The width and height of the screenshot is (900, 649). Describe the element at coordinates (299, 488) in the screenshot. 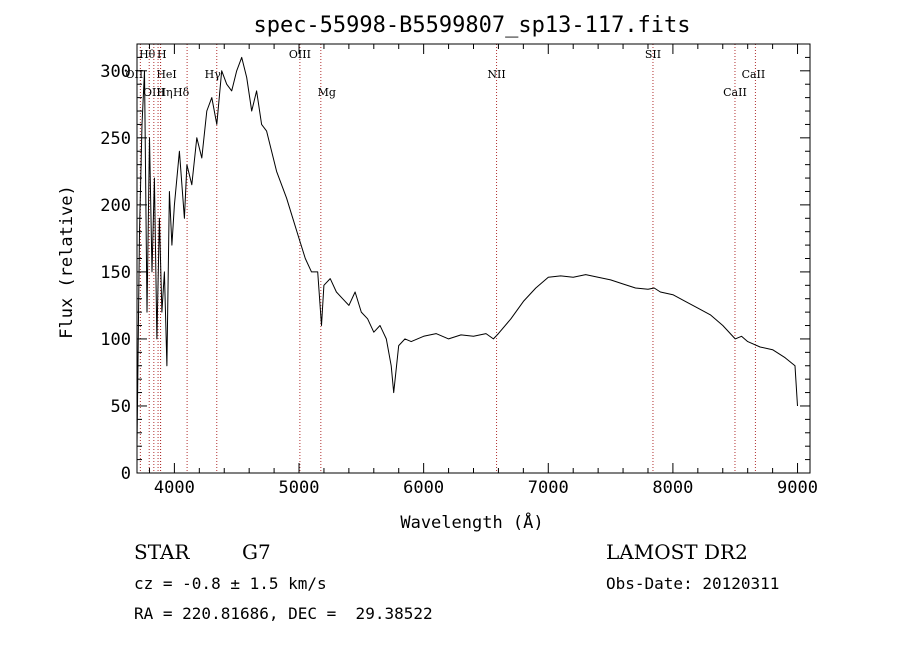

I see `x-tick-label: 5000` at that location.